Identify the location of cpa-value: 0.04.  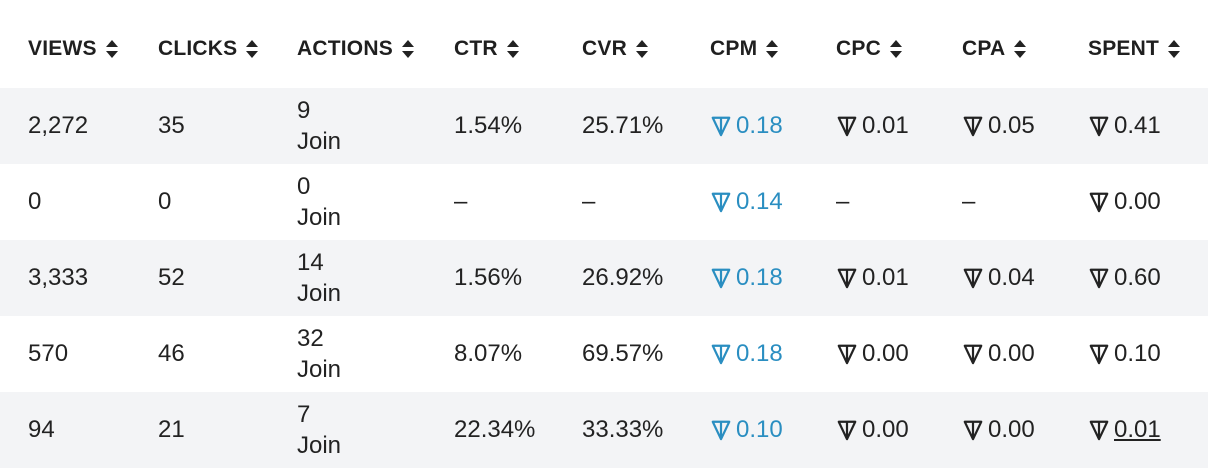
(1011, 277).